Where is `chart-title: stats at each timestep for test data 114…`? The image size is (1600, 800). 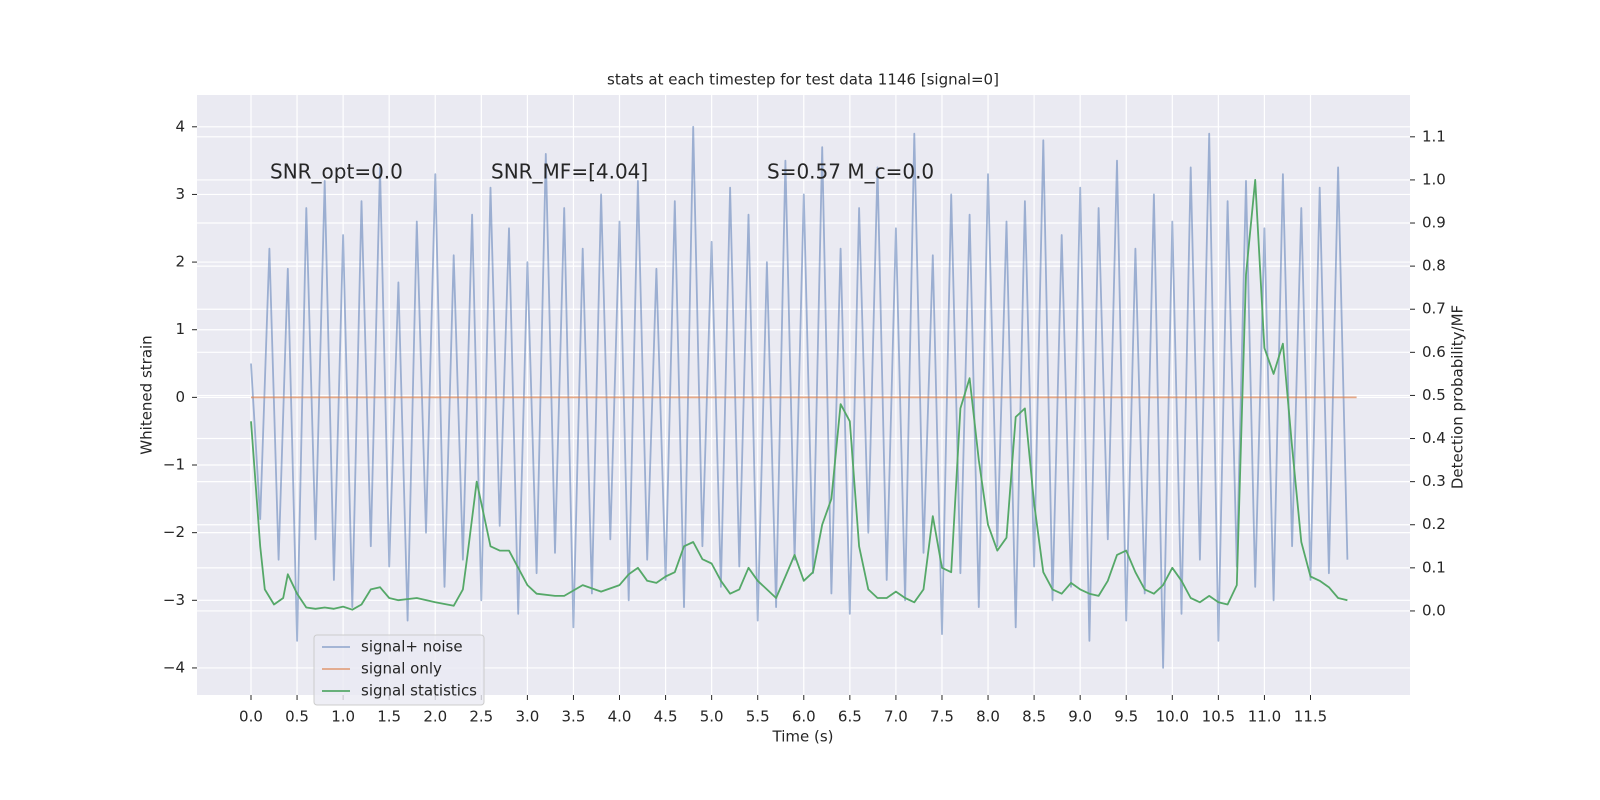 chart-title: stats at each timestep for test data 114… is located at coordinates (803, 80).